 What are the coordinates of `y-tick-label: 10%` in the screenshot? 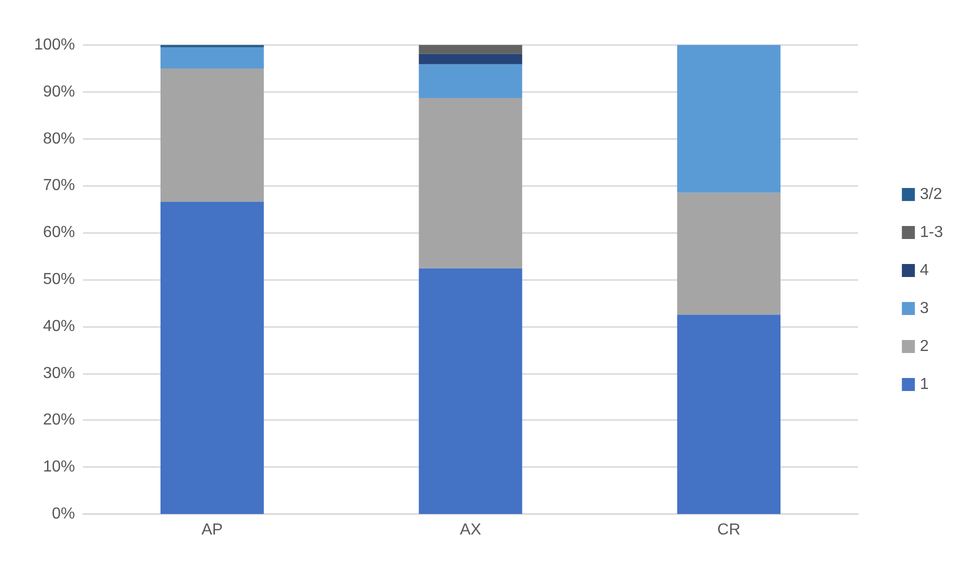 It's located at (58, 467).